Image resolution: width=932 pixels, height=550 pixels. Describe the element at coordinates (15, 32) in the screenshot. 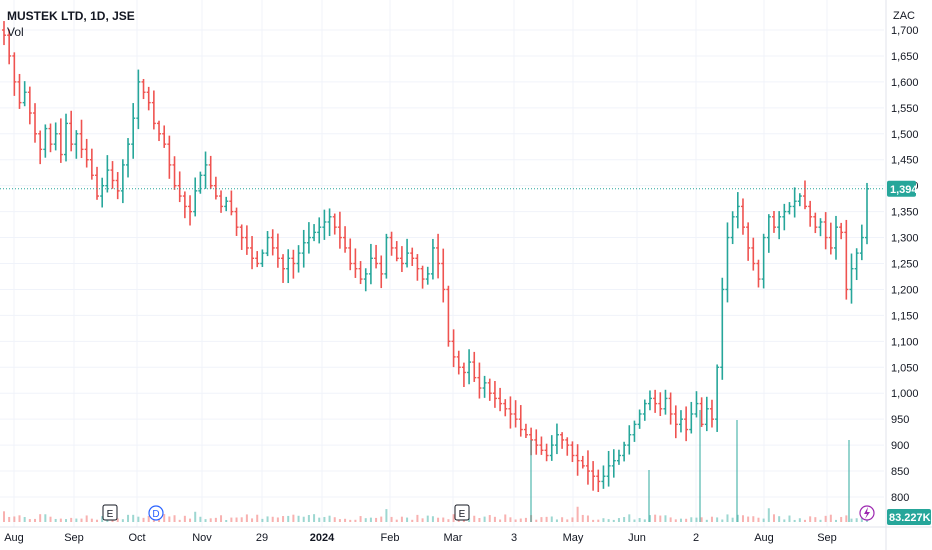

I see `volume-indicator-label: Vol` at that location.